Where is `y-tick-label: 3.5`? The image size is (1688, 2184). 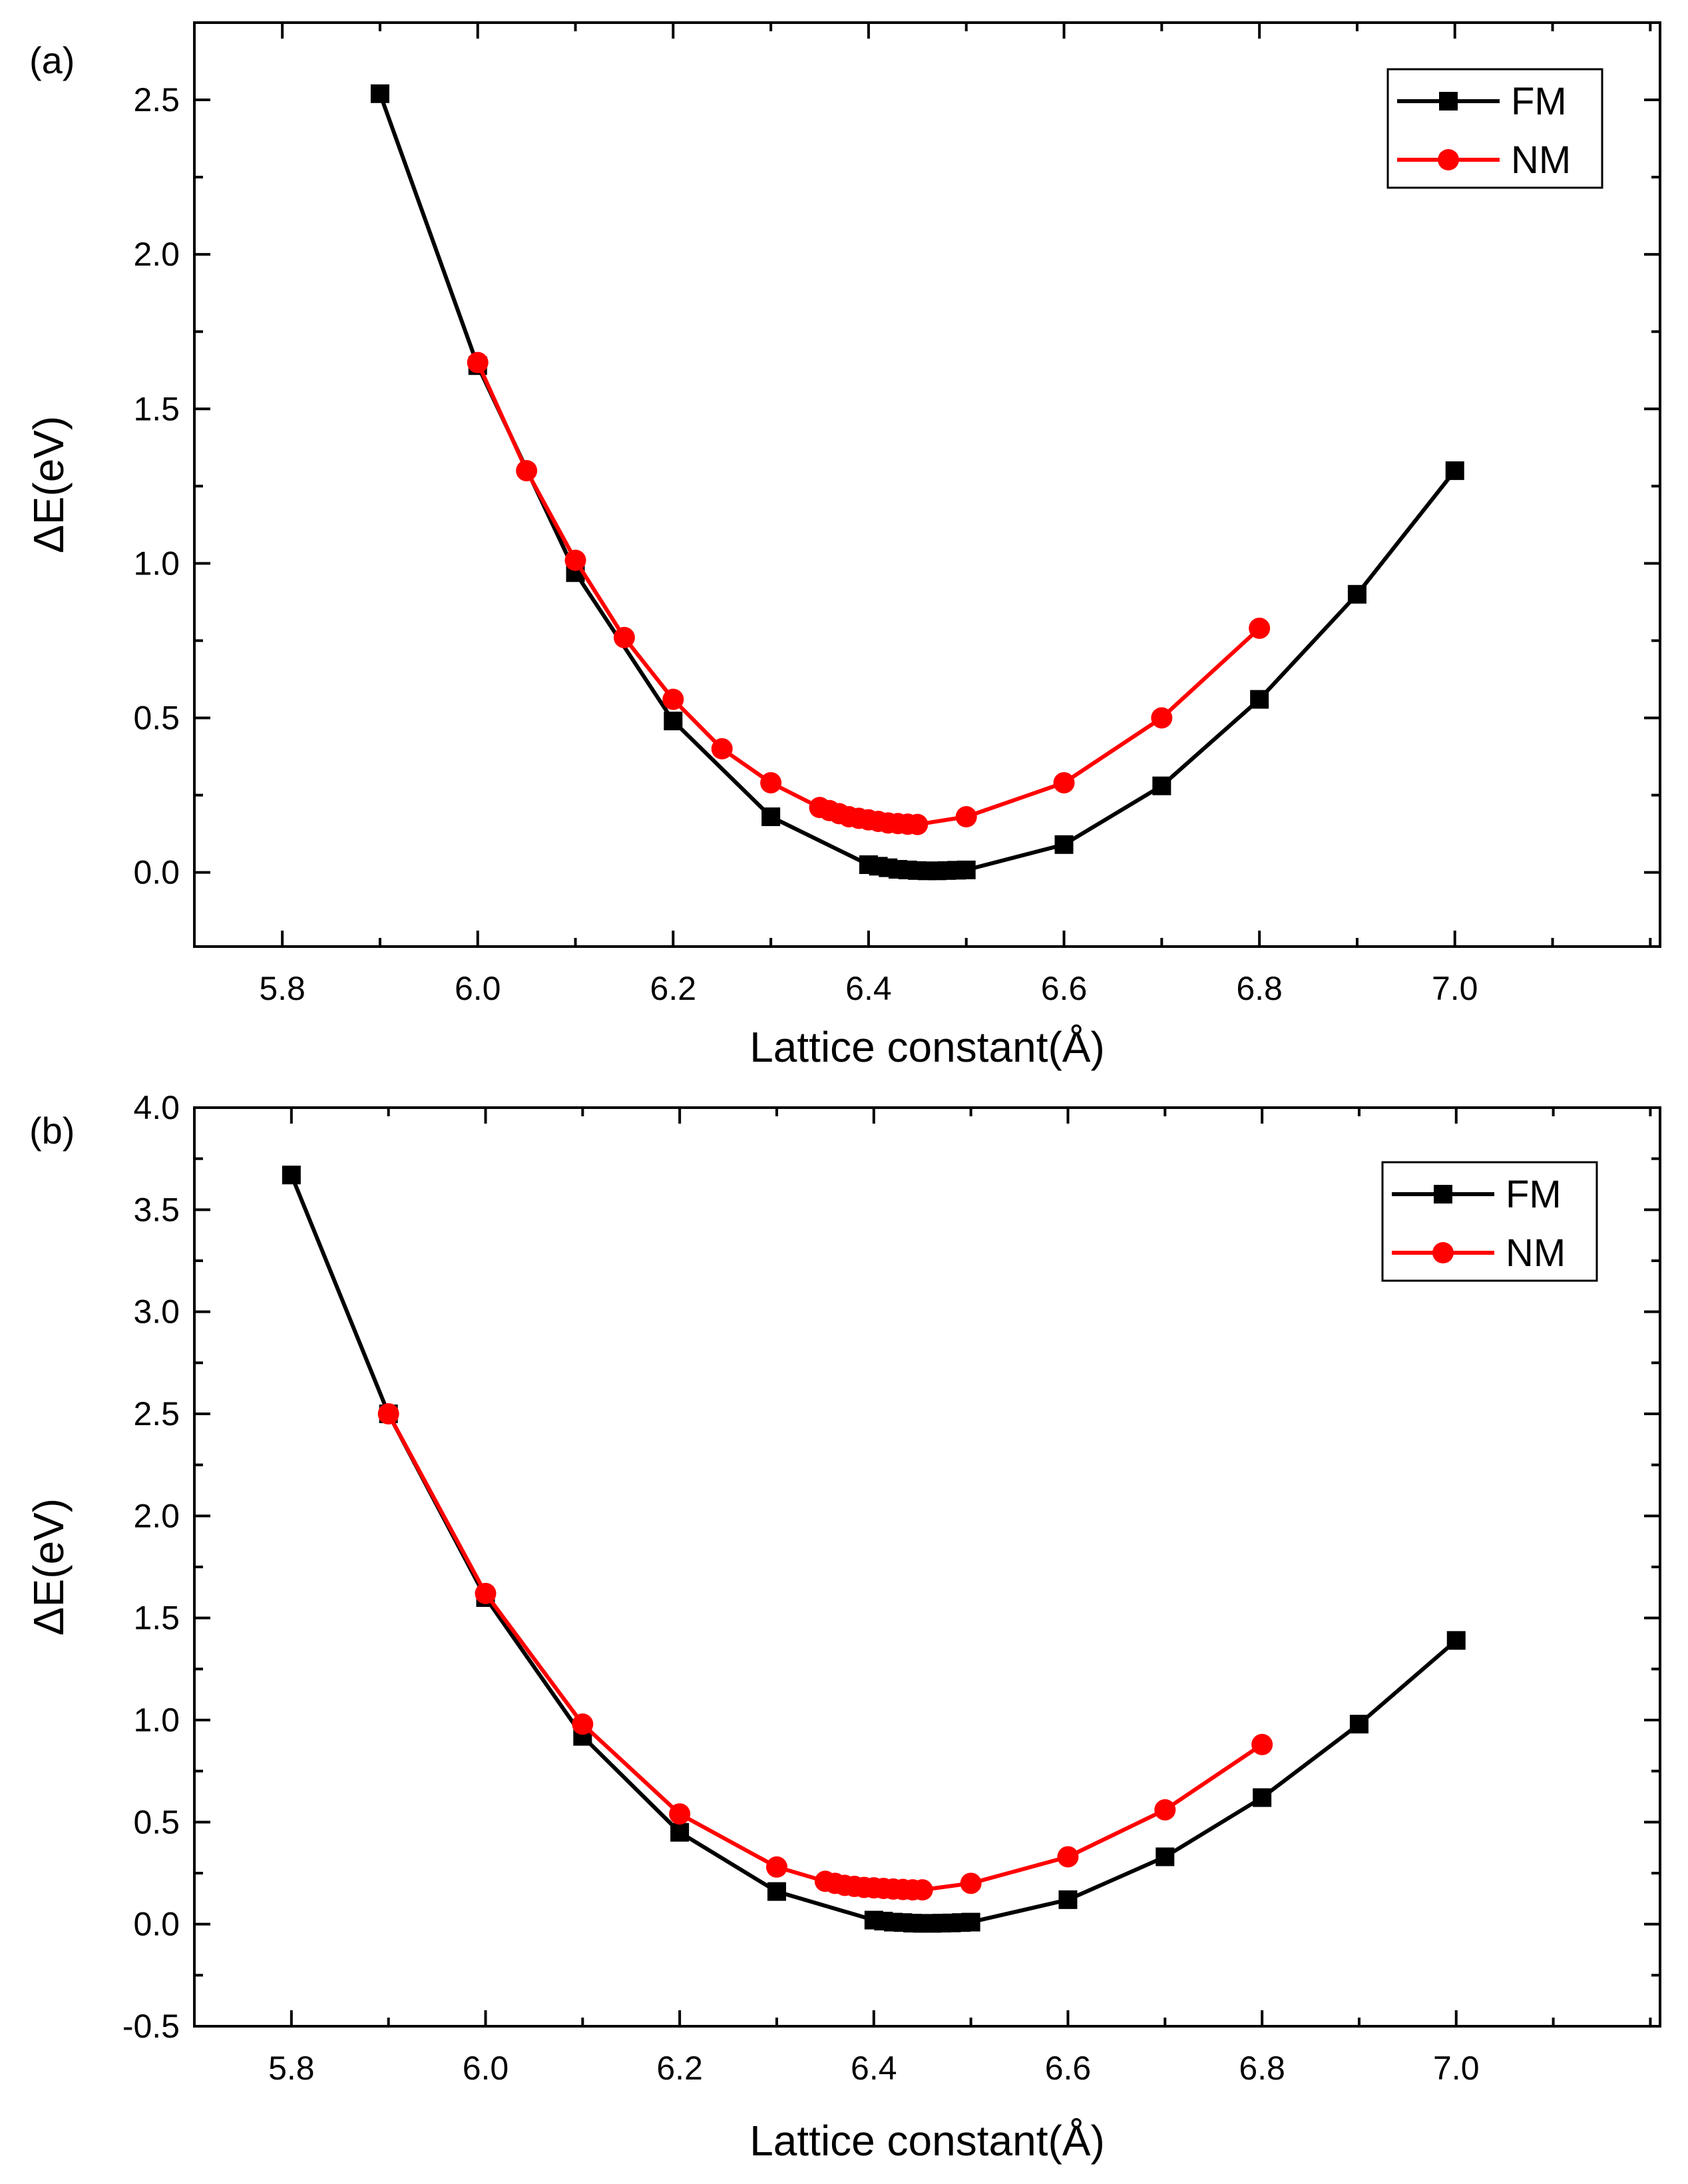 y-tick-label: 3.5 is located at coordinates (156, 1209).